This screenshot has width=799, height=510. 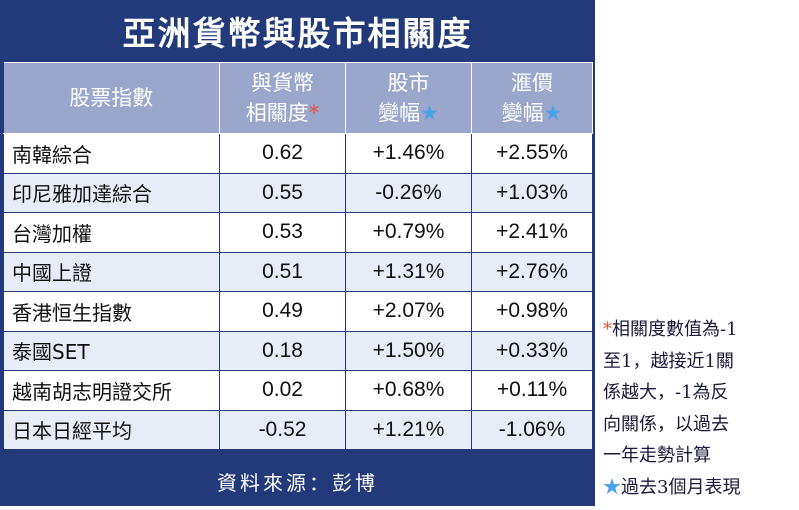 I want to click on cell-stock-change: +1.31%, so click(x=408, y=271).